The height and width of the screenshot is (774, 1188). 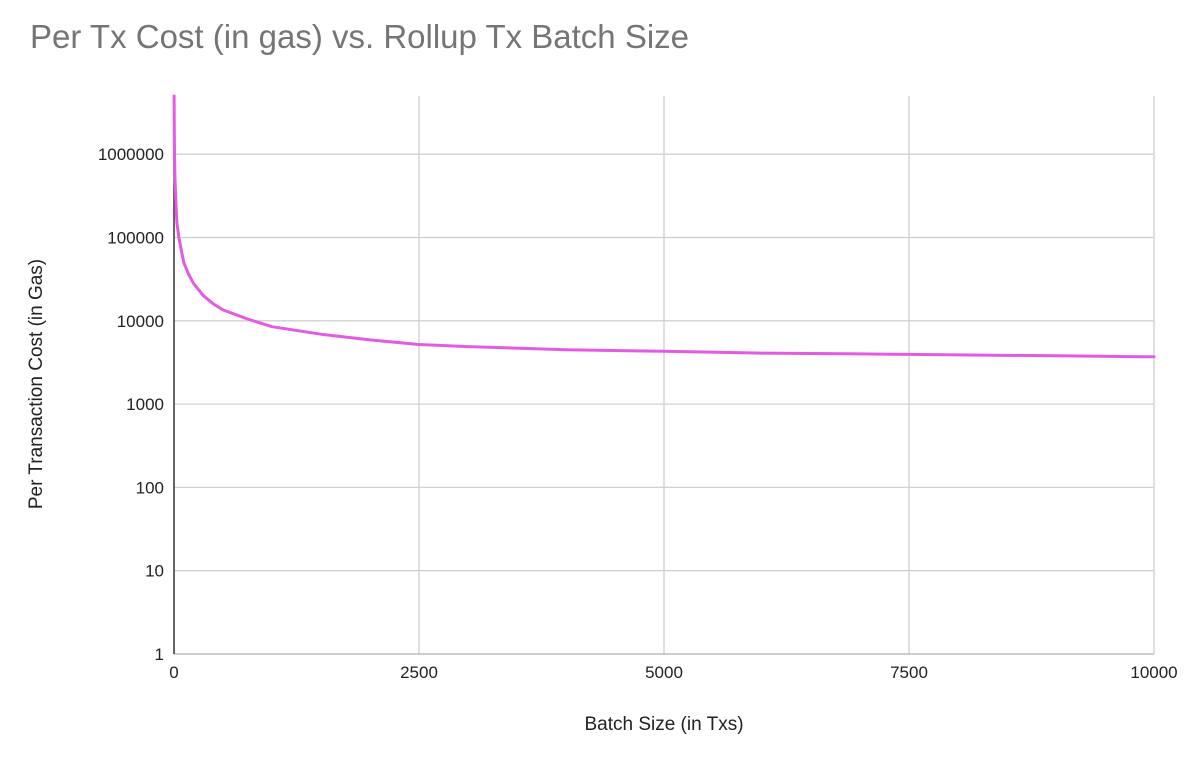 What do you see at coordinates (135, 238) in the screenshot?
I see `y-tick-label: 100000` at bounding box center [135, 238].